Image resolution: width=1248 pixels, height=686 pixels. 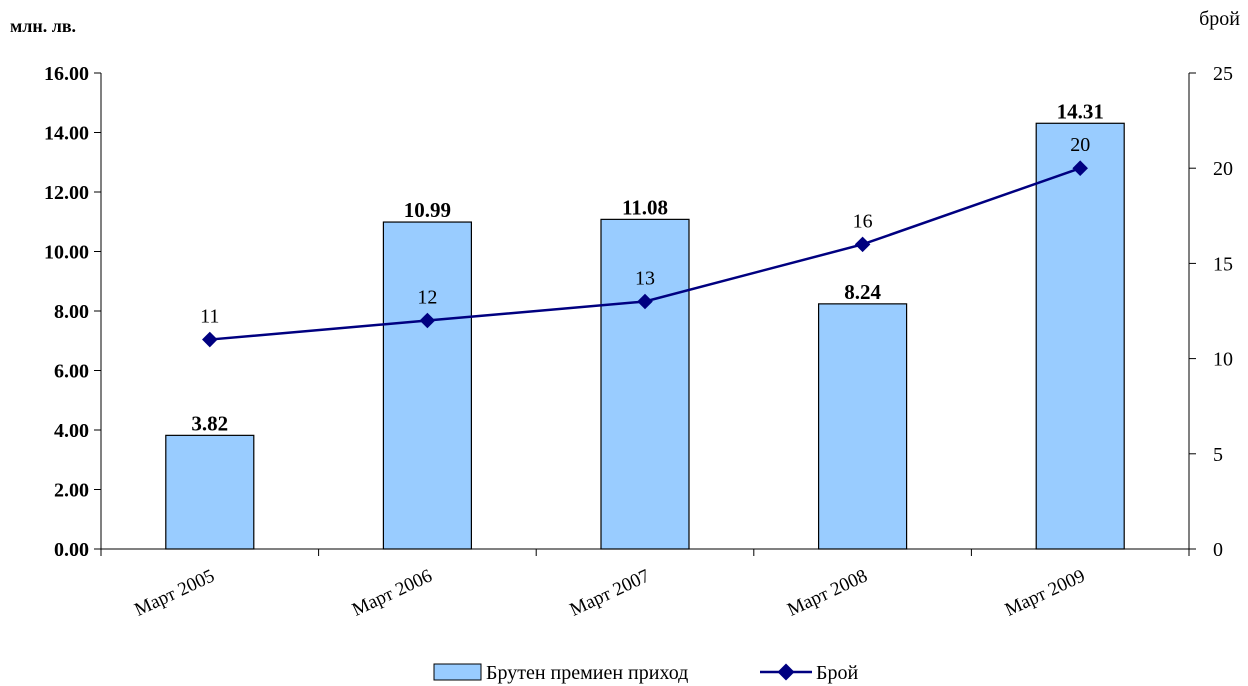 I want to click on line-data-label: 20, so click(x=1080, y=145).